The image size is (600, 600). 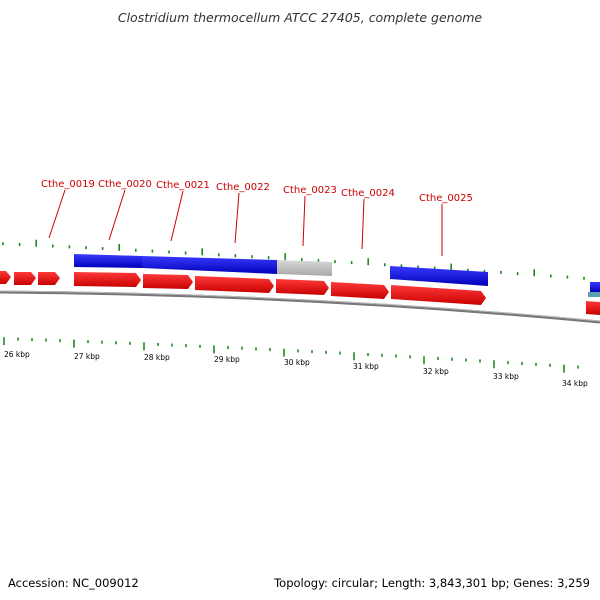 I want to click on kbp-label-34: 34 kbp, so click(x=575, y=383).